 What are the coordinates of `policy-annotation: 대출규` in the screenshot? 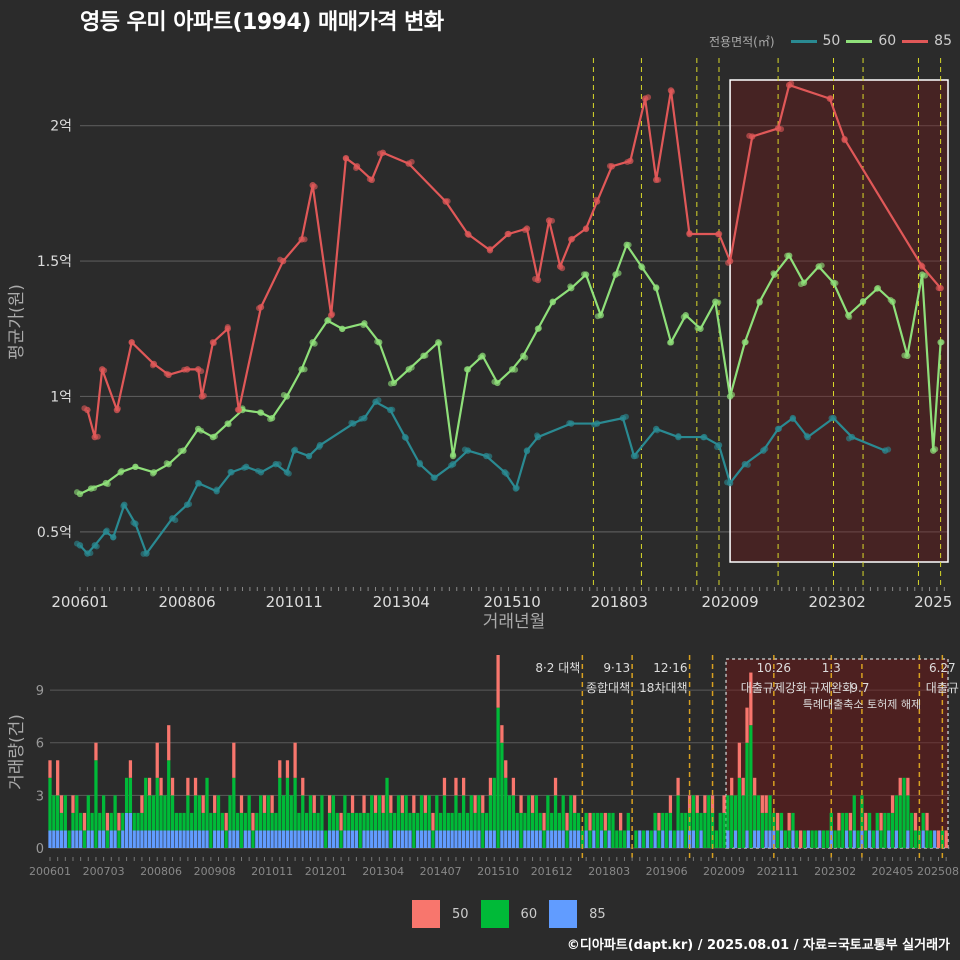 It's located at (942, 688).